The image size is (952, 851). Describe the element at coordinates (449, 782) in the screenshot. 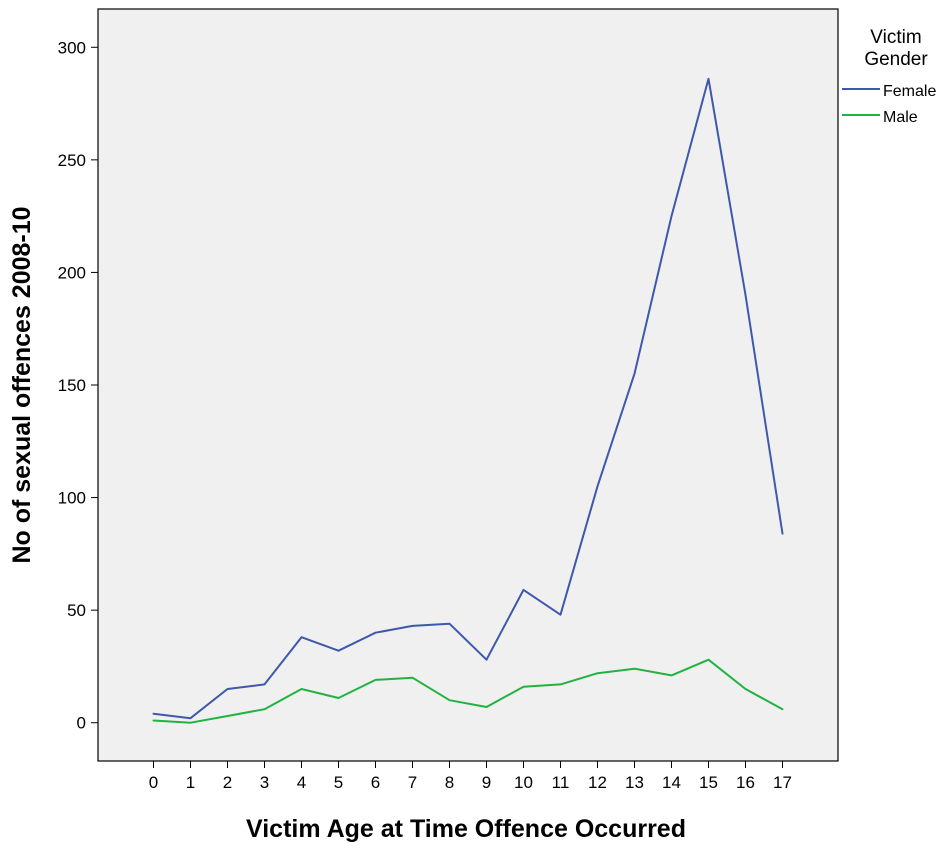

I see `x-tick-label: 8` at that location.